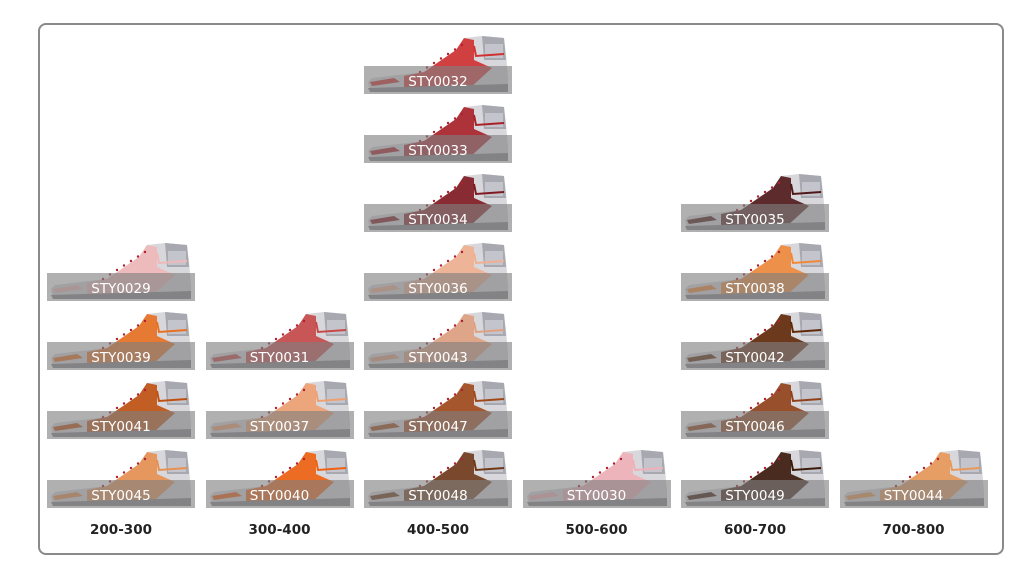  Describe the element at coordinates (755, 477) in the screenshot. I see `product-card: STY0049` at that location.